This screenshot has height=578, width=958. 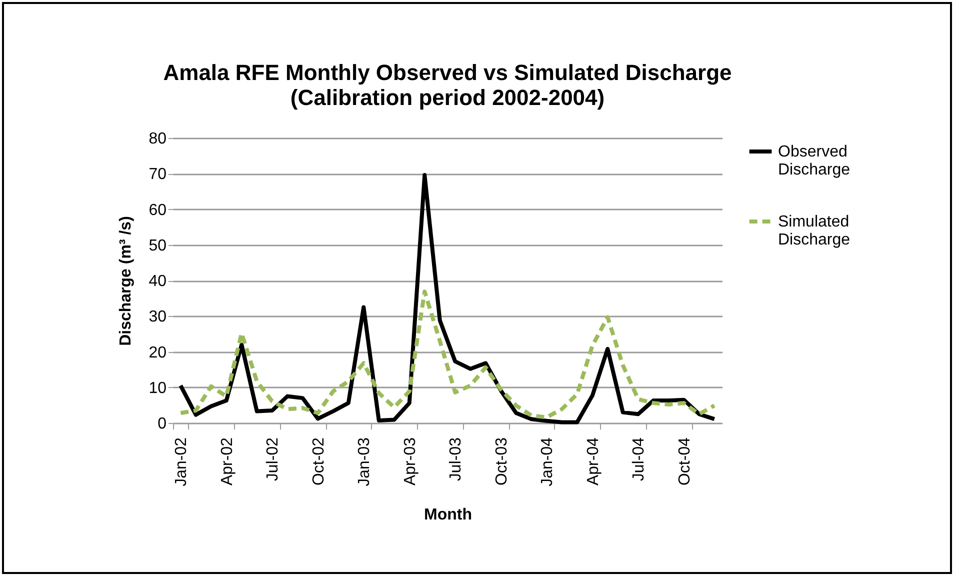 I want to click on y-tick-label: 30, so click(x=157, y=317).